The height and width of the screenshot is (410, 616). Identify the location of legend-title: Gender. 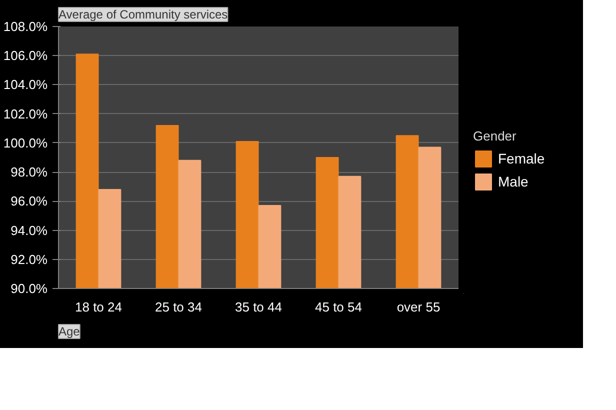
(495, 135).